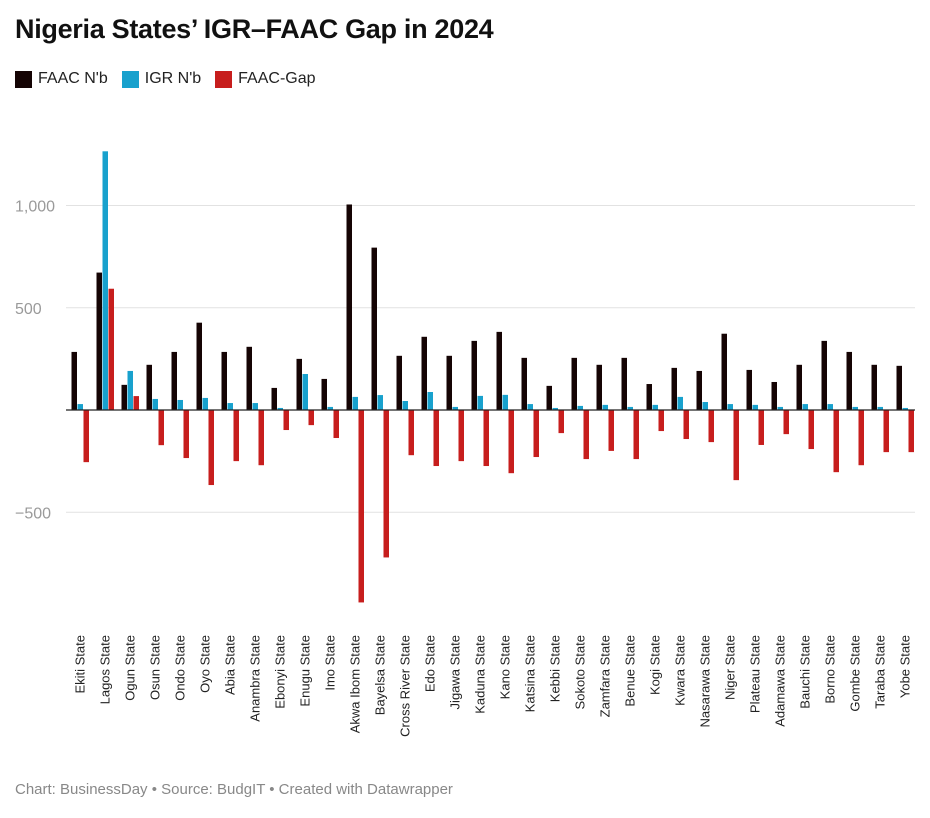 The image size is (930, 818). I want to click on legend: FAAC N'b IGR N'b FAAC-Gap, so click(165, 79).